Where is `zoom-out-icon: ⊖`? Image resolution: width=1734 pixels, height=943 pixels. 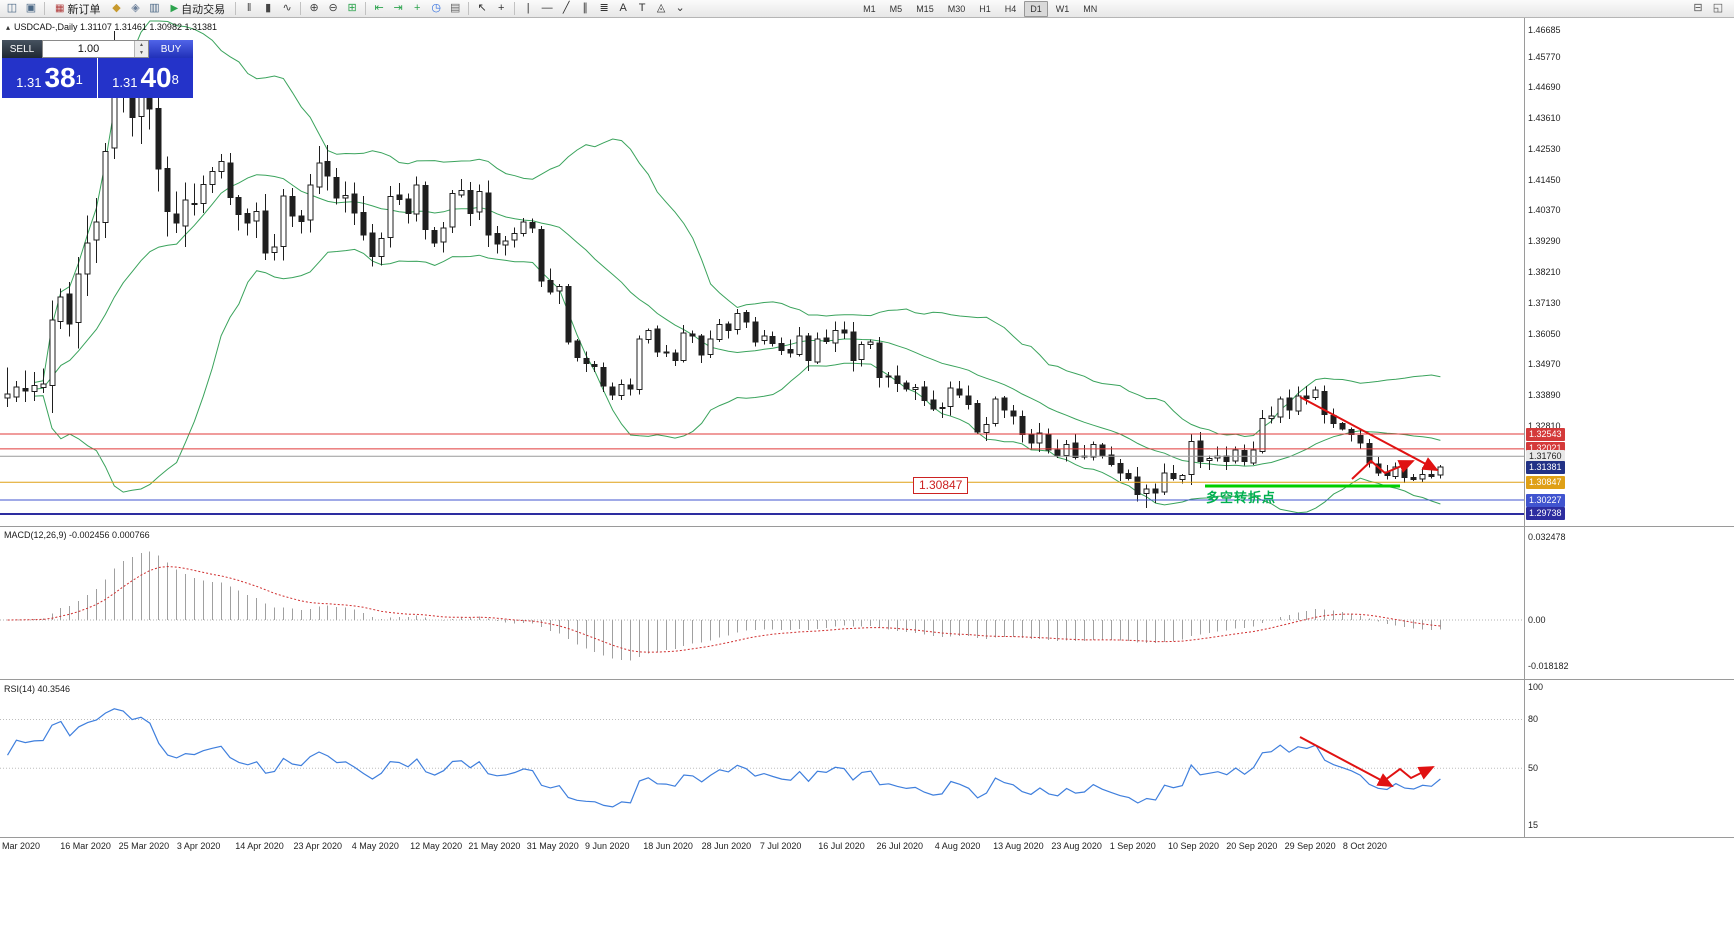
zoom-out-icon: ⊖ is located at coordinates (333, 8).